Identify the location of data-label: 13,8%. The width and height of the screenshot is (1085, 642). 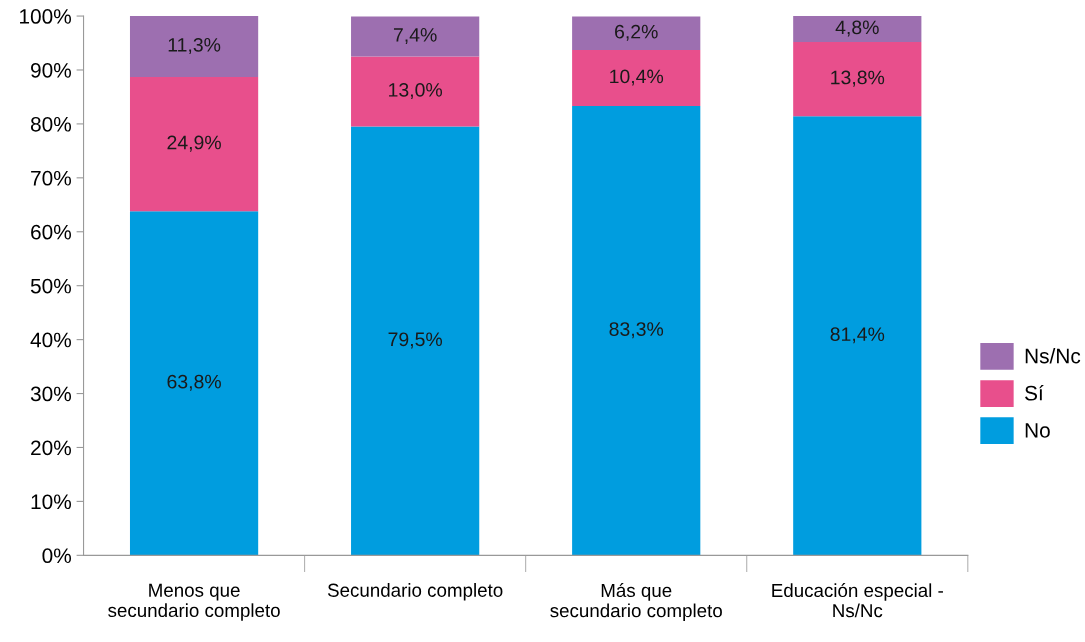
(858, 78).